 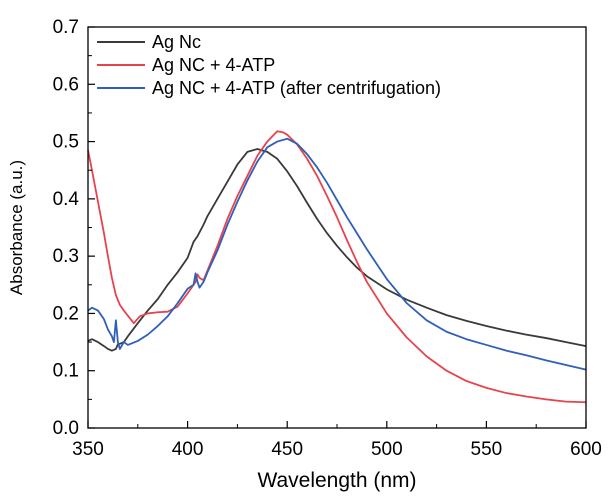 What do you see at coordinates (66, 142) in the screenshot?
I see `y-tick-label: 0.5` at bounding box center [66, 142].